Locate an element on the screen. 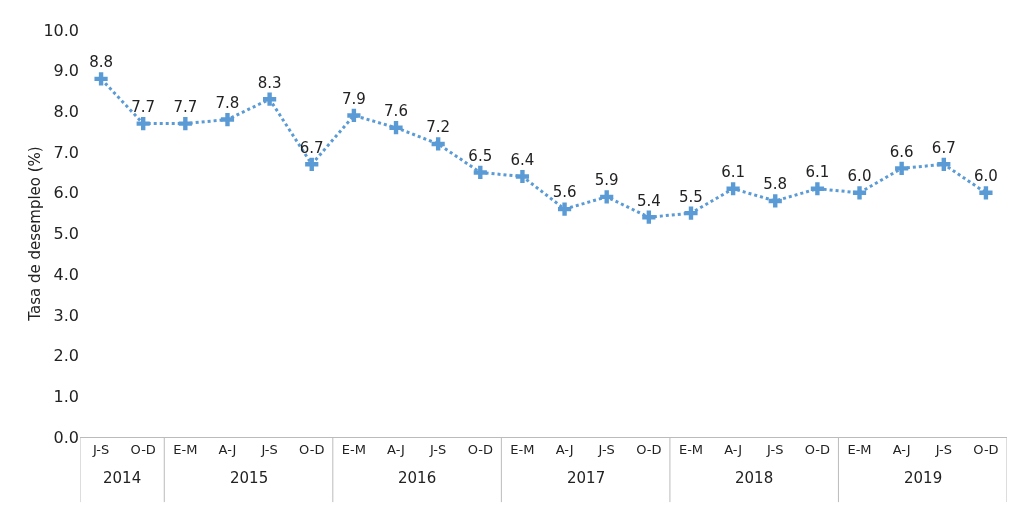 This screenshot has width=1027, height=527. data-label: 5.8 is located at coordinates (775, 184).